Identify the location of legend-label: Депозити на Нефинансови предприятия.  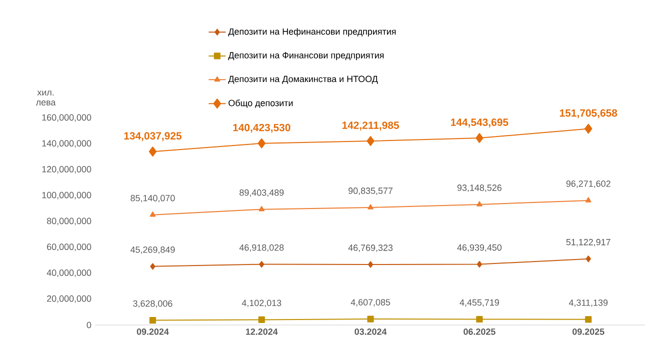
(312, 32).